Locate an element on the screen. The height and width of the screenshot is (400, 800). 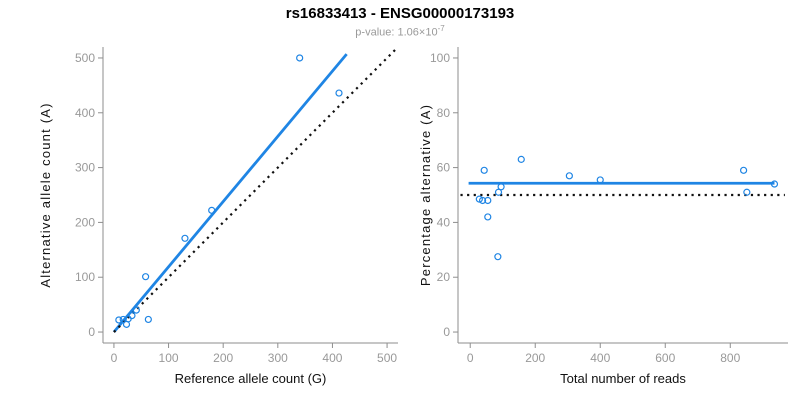
x-tick-label: 300 is located at coordinates (278, 358).